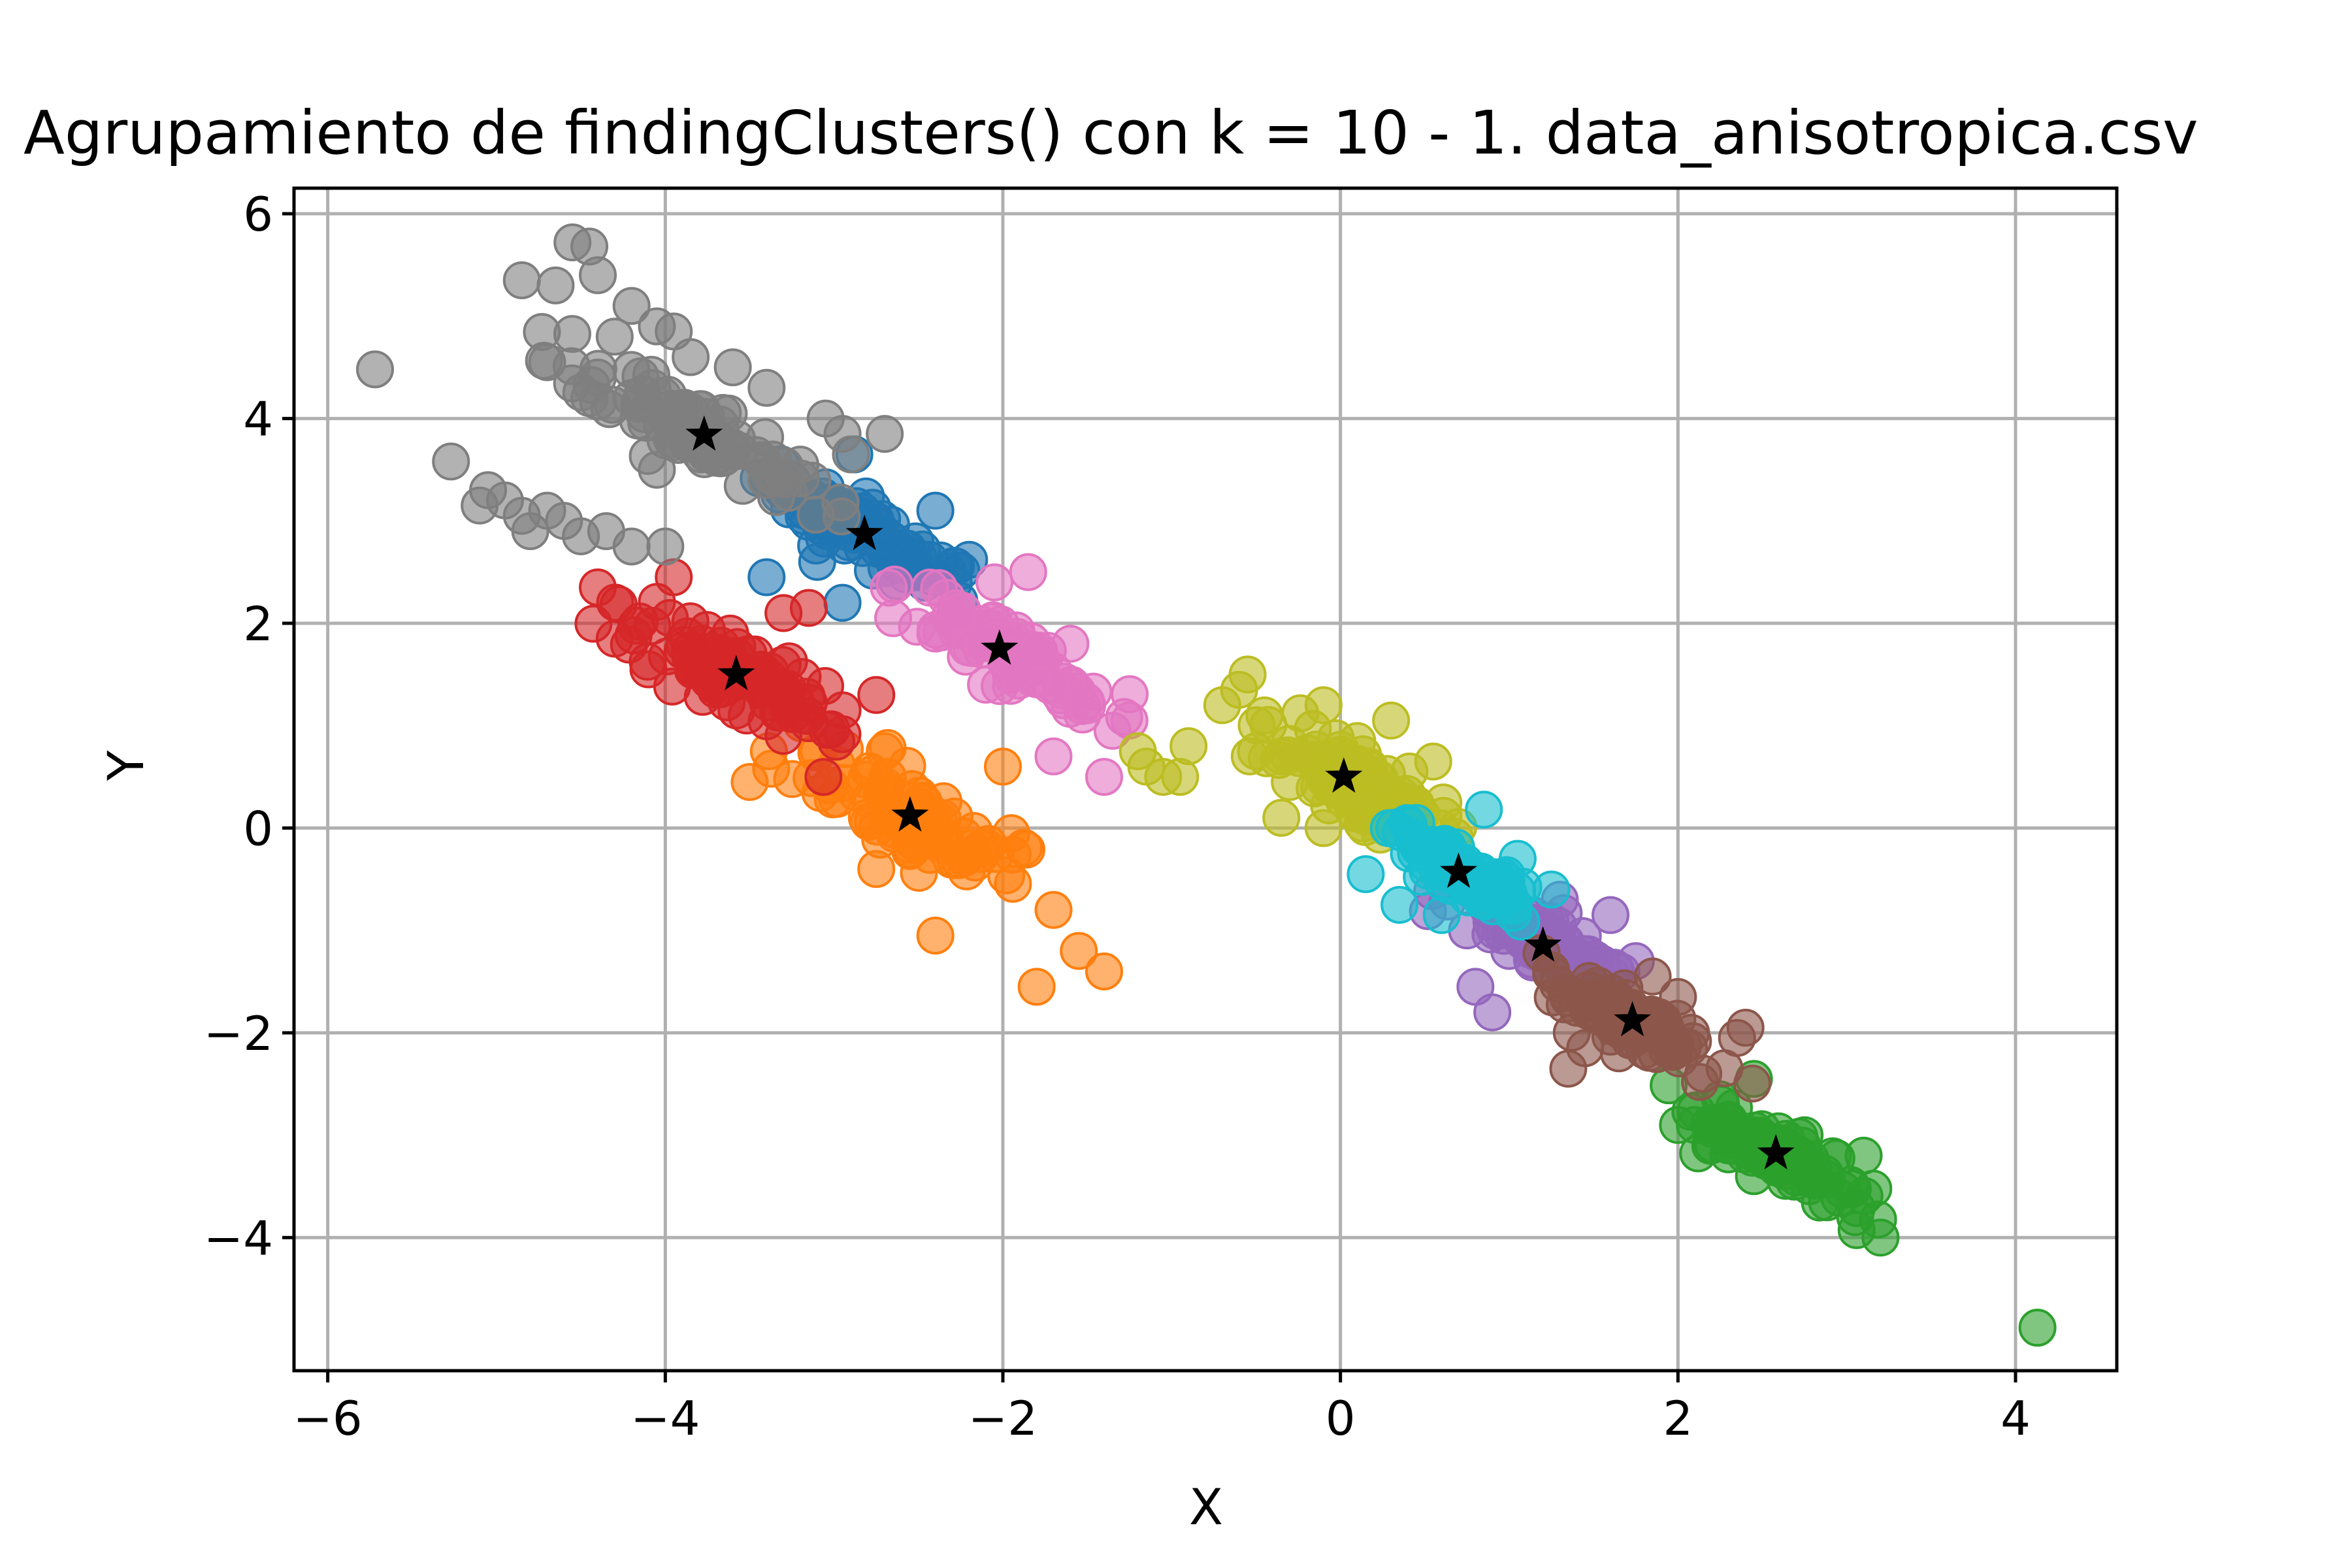 The height and width of the screenshot is (1568, 2352). What do you see at coordinates (1647, 1018) in the screenshot?
I see `cluster-5-points` at bounding box center [1647, 1018].